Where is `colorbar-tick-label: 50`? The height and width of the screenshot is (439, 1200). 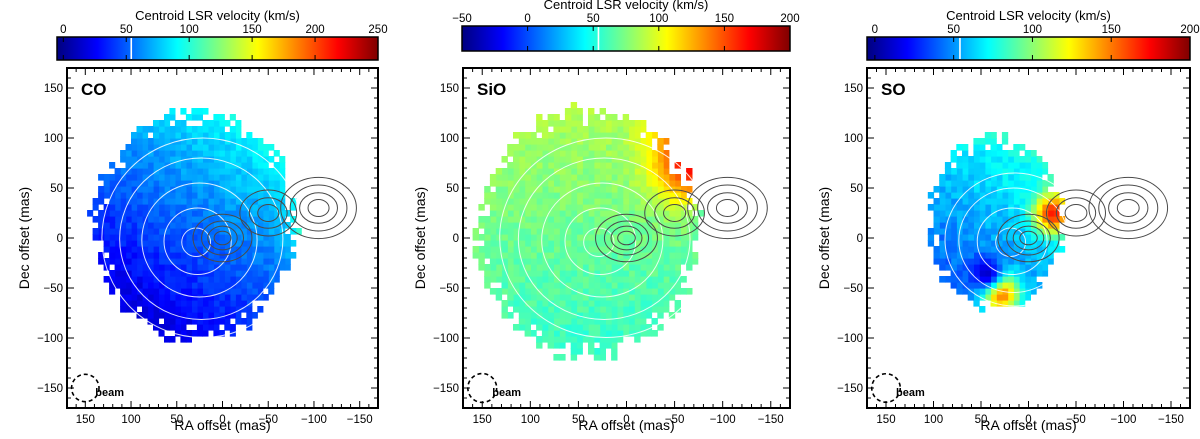
colorbar-tick-label: 50 is located at coordinates (126, 30).